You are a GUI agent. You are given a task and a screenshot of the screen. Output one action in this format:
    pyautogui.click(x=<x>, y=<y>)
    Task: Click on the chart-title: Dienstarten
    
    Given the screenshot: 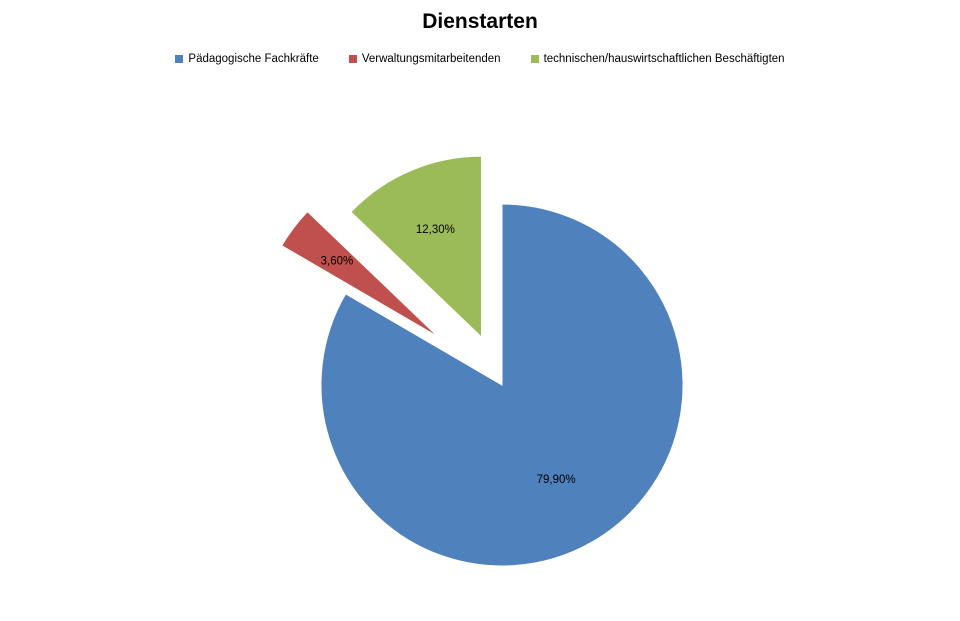 What is the action you would take?
    pyautogui.click(x=480, y=21)
    